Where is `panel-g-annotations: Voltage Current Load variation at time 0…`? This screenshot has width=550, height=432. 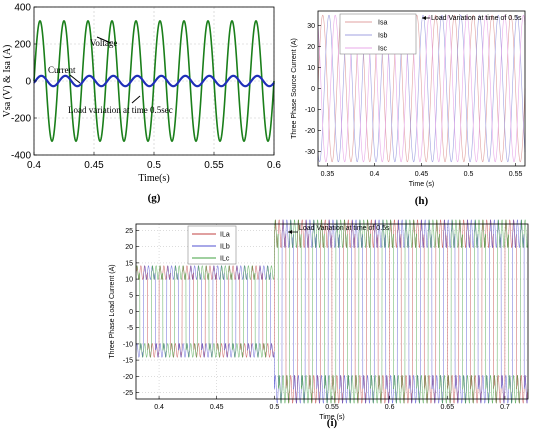 panel-g-annotations: Voltage Current Load variation at time 0… is located at coordinates (110, 75).